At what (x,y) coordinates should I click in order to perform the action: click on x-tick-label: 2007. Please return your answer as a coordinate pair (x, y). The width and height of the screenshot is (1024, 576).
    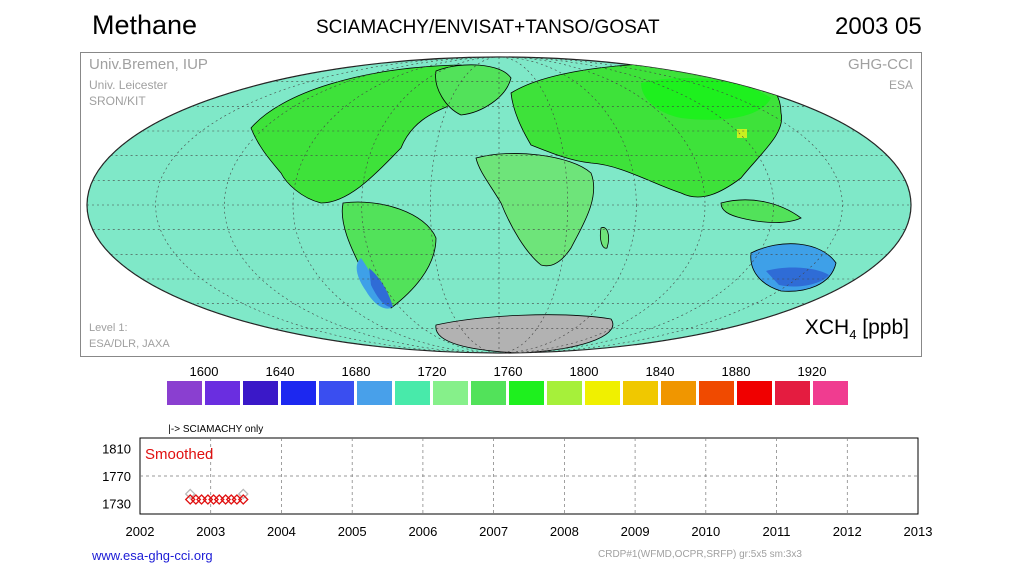
    Looking at the image, I should click on (493, 531).